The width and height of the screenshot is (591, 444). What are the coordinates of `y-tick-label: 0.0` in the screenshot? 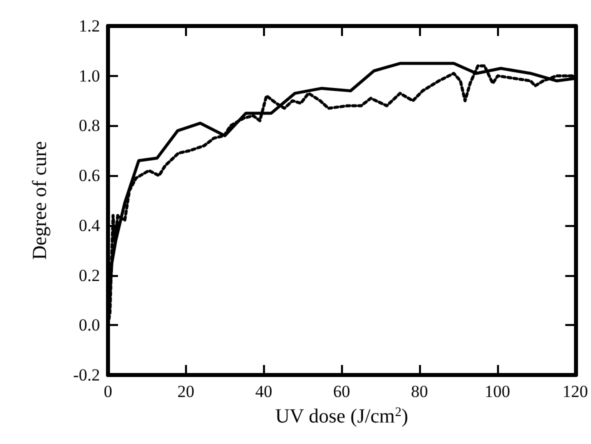 It's located at (89, 325).